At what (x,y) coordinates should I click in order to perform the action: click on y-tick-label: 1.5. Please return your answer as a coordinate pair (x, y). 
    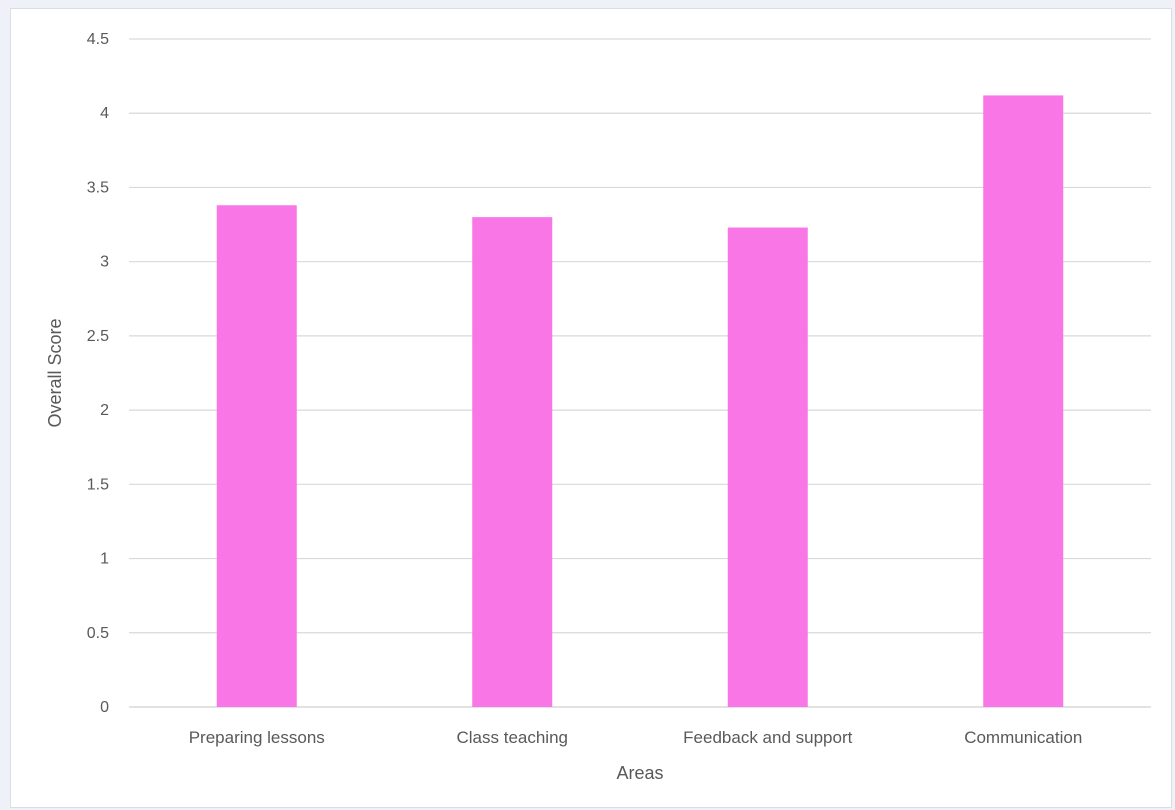
    Looking at the image, I should click on (98, 484).